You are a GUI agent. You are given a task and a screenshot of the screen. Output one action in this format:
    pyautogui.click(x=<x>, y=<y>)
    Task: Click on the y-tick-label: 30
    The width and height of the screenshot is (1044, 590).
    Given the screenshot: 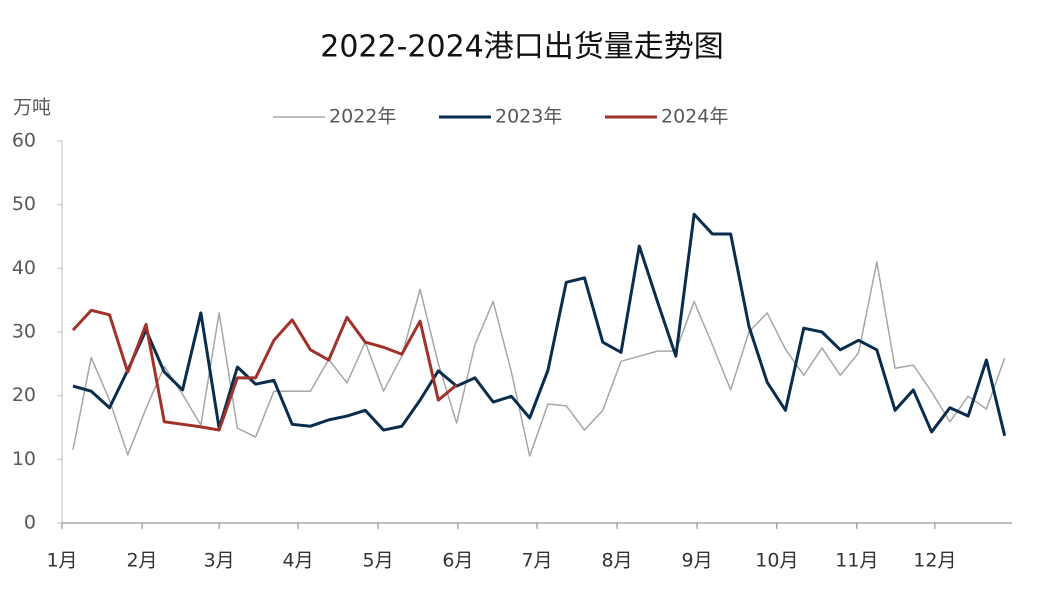 What is the action you would take?
    pyautogui.click(x=24, y=332)
    